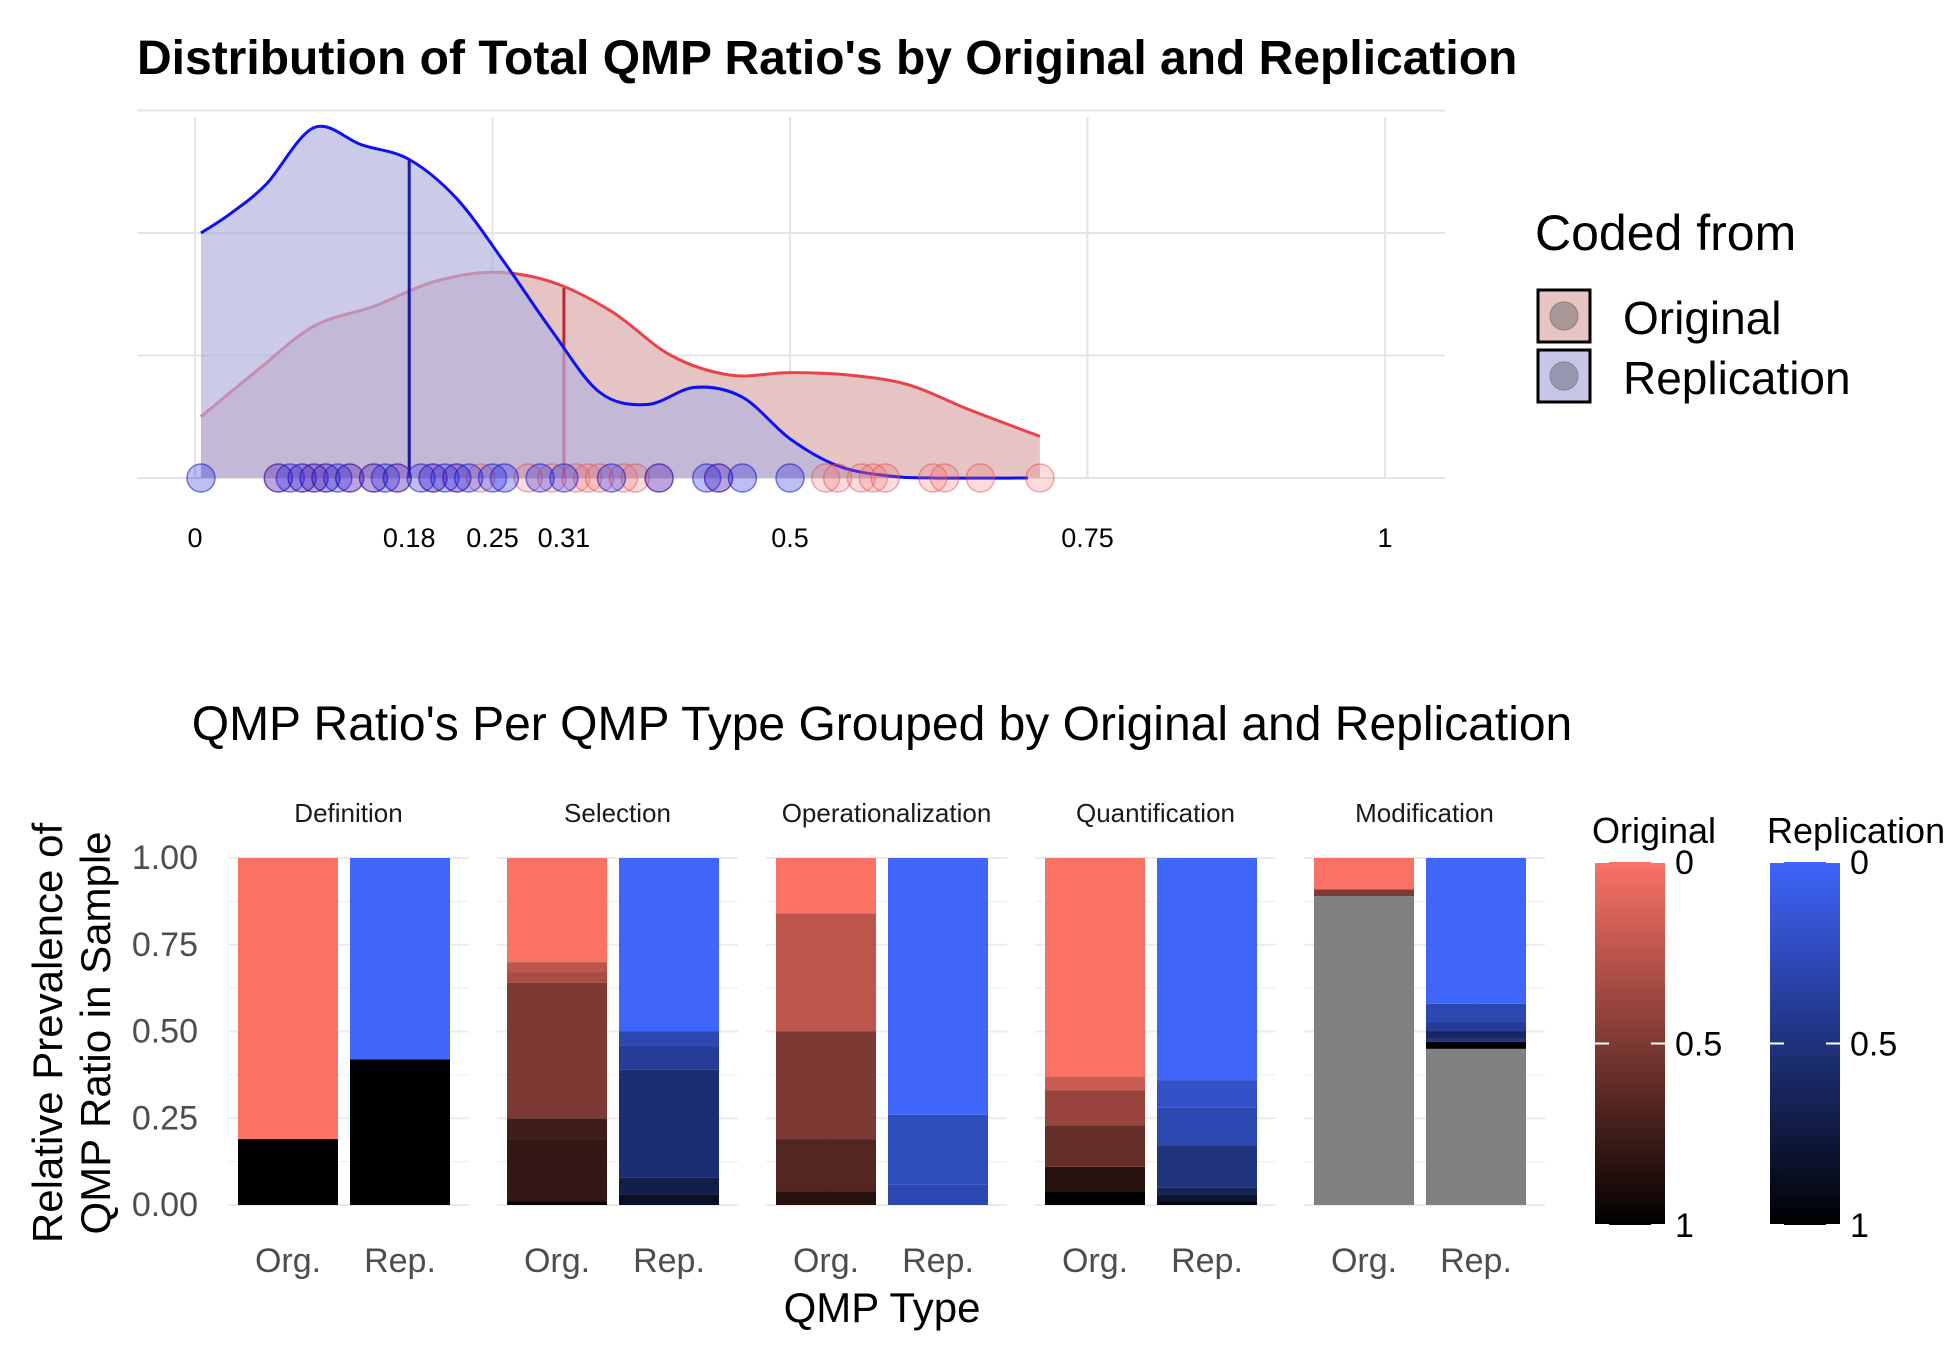  What do you see at coordinates (1665, 233) in the screenshot?
I see `legend-title: Coded from` at bounding box center [1665, 233].